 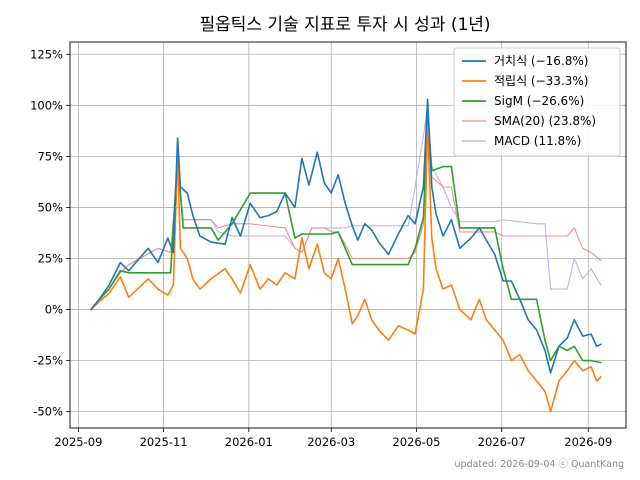 What do you see at coordinates (416, 442) in the screenshot?
I see `x-tick-label: 2026-05` at bounding box center [416, 442].